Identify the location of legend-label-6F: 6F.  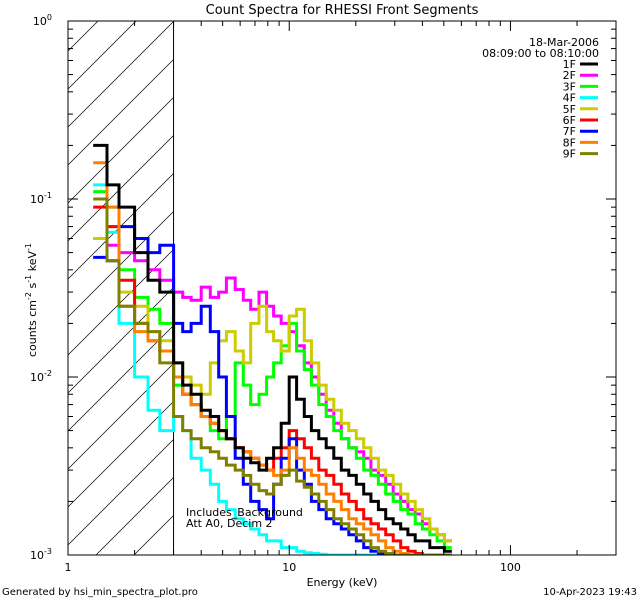
(569, 120).